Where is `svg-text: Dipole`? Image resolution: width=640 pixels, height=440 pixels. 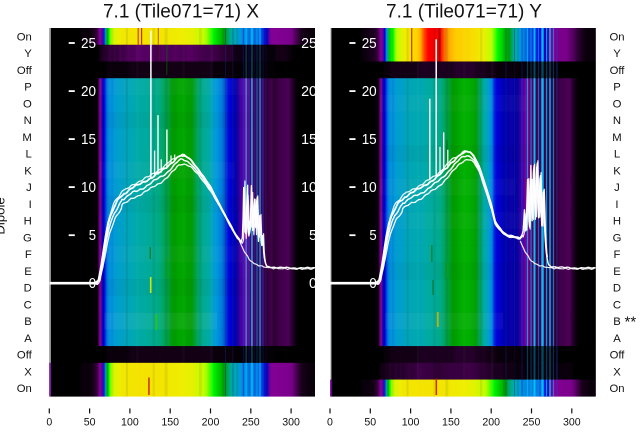
svg-text: Dipole is located at coordinates (4, 215).